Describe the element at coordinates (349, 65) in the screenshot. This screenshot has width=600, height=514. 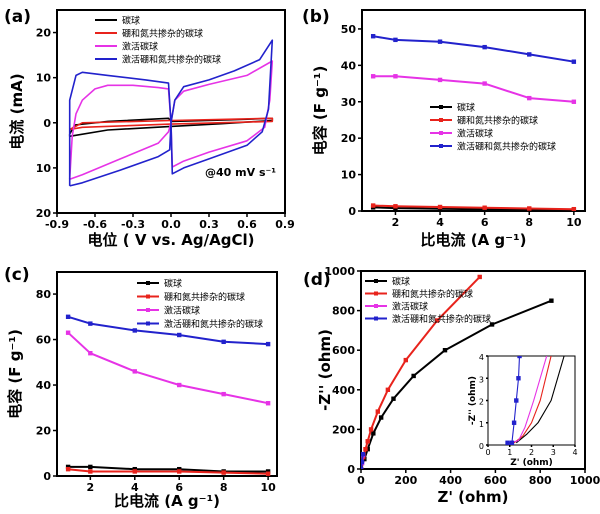
I see `y-tick-label: 40` at that location.